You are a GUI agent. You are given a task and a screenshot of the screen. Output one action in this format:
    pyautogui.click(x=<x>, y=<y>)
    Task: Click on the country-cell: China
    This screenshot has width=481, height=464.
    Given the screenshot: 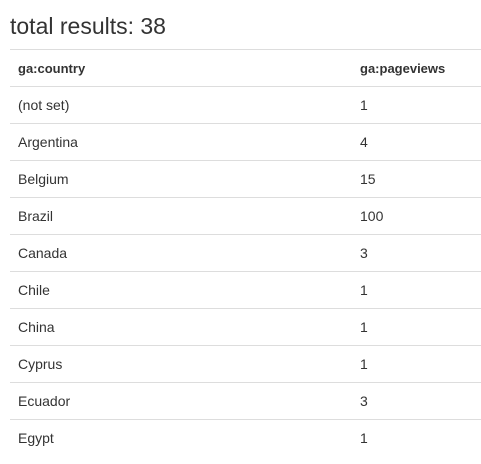 What is the action you would take?
    pyautogui.click(x=181, y=327)
    